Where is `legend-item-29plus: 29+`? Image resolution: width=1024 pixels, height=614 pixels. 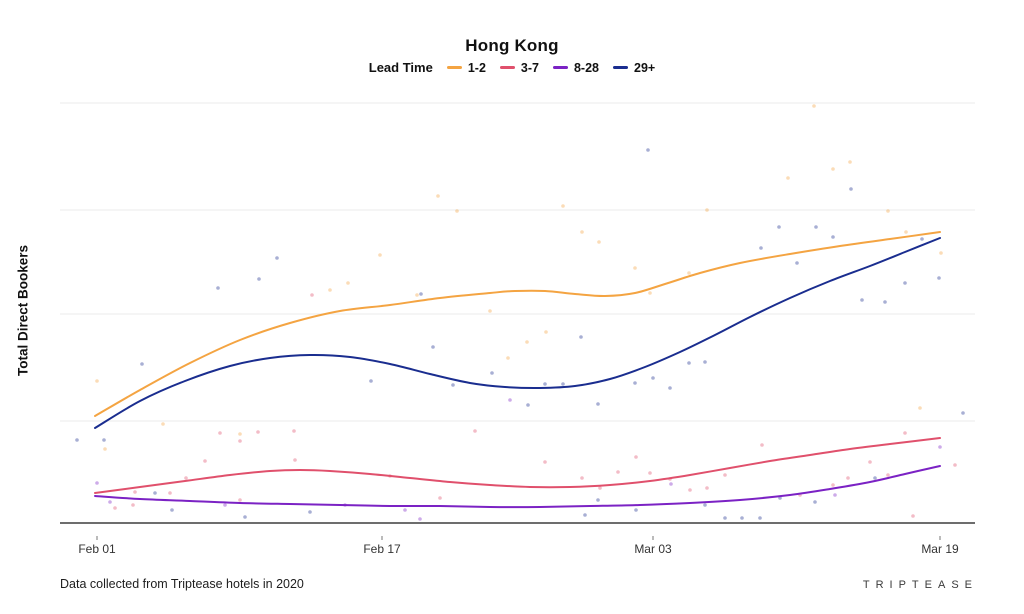 legend-item-29plus: 29+ is located at coordinates (634, 68).